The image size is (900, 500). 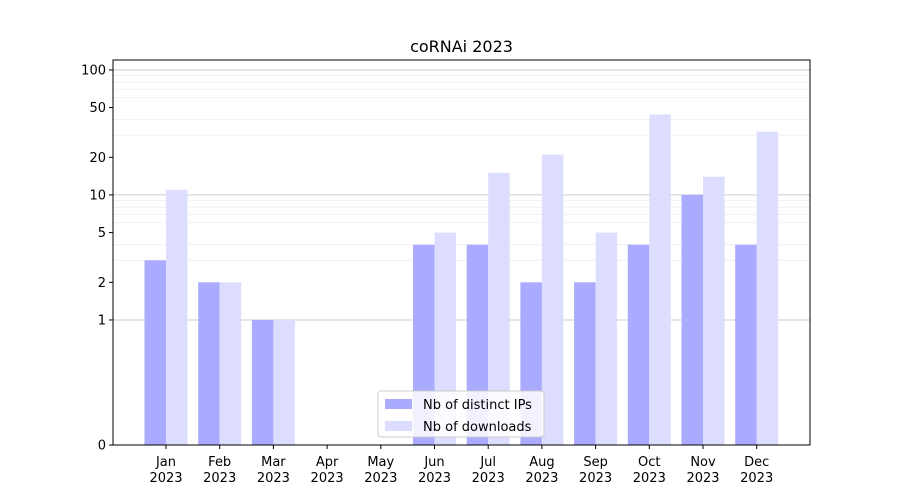 What do you see at coordinates (703, 462) in the screenshot?
I see `x-tick-label-month: Nov` at bounding box center [703, 462].